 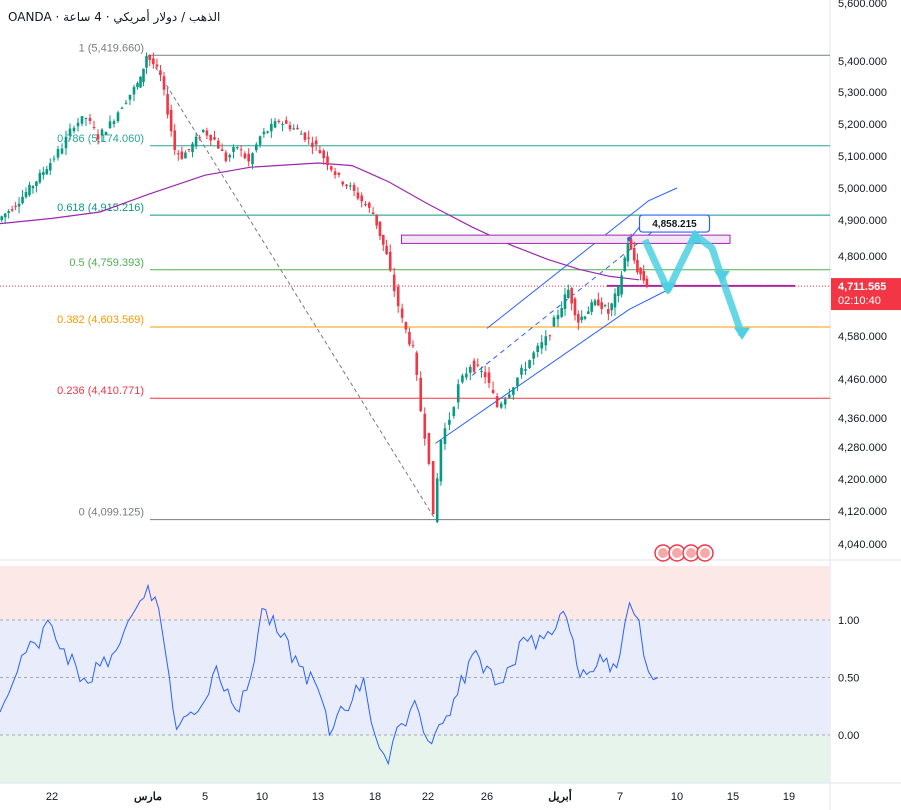 What do you see at coordinates (582, 258) in the screenshot?
I see `channel-upper-line` at bounding box center [582, 258].